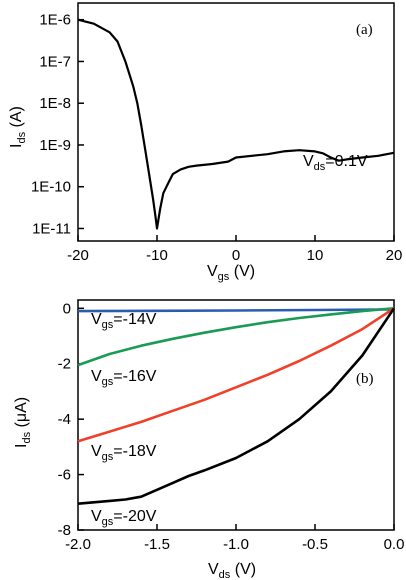 This screenshot has height=580, width=406. What do you see at coordinates (78, 544) in the screenshot?
I see `b-xtick-label: -2.0` at bounding box center [78, 544].